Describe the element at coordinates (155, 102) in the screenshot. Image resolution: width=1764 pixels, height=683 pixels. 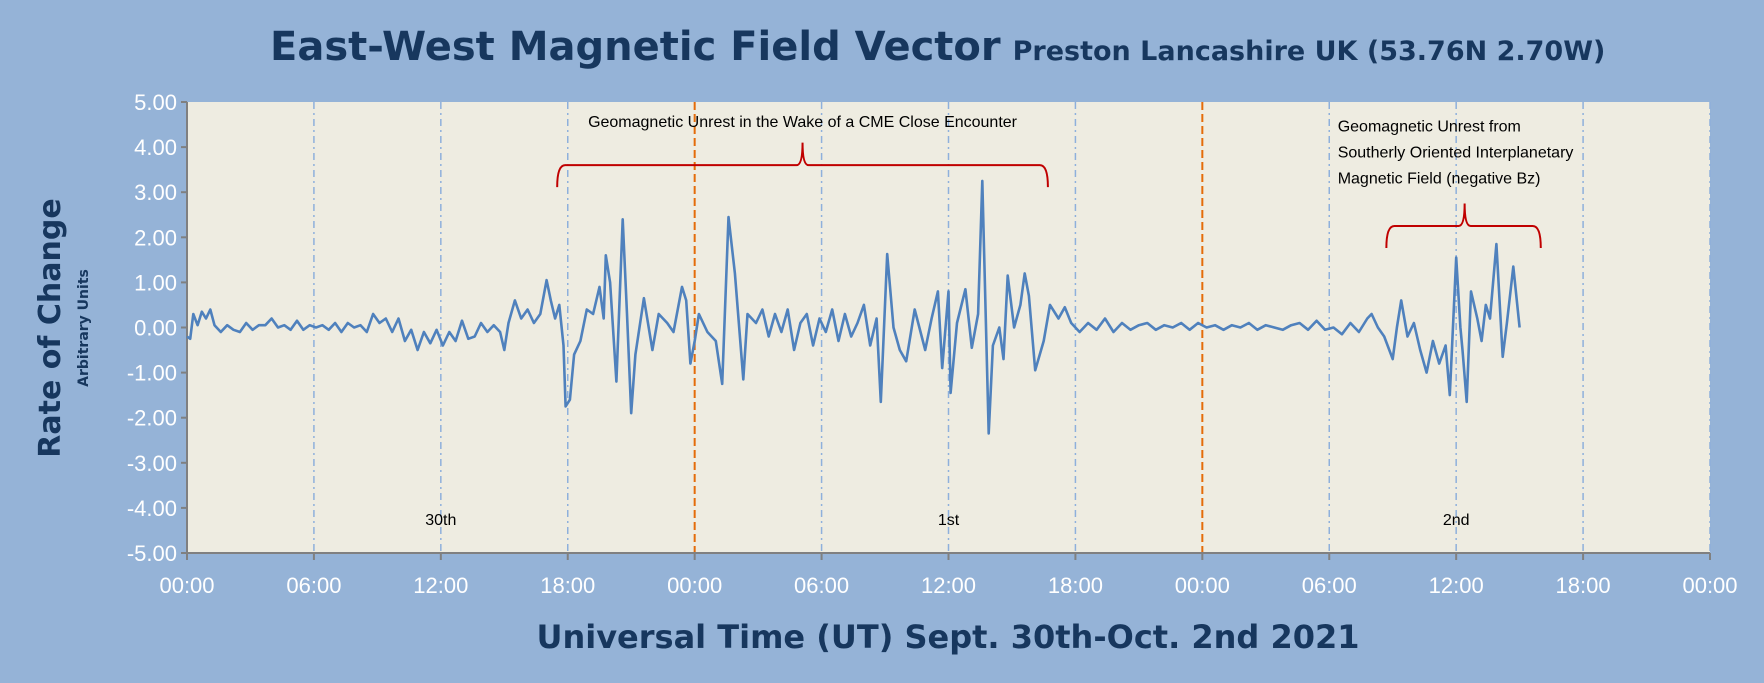
I see `y-tick-label: 5.00` at that location.